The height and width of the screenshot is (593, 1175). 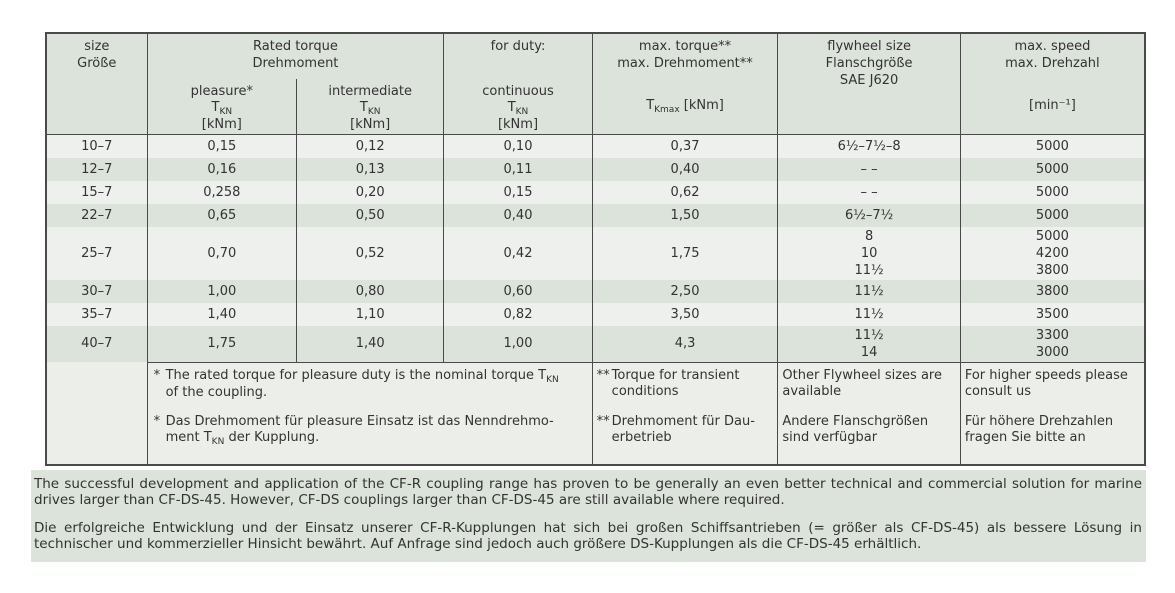 What do you see at coordinates (668, 383) in the screenshot?
I see `footnote-max-torque-en: ** Torque for transient conditions` at bounding box center [668, 383].